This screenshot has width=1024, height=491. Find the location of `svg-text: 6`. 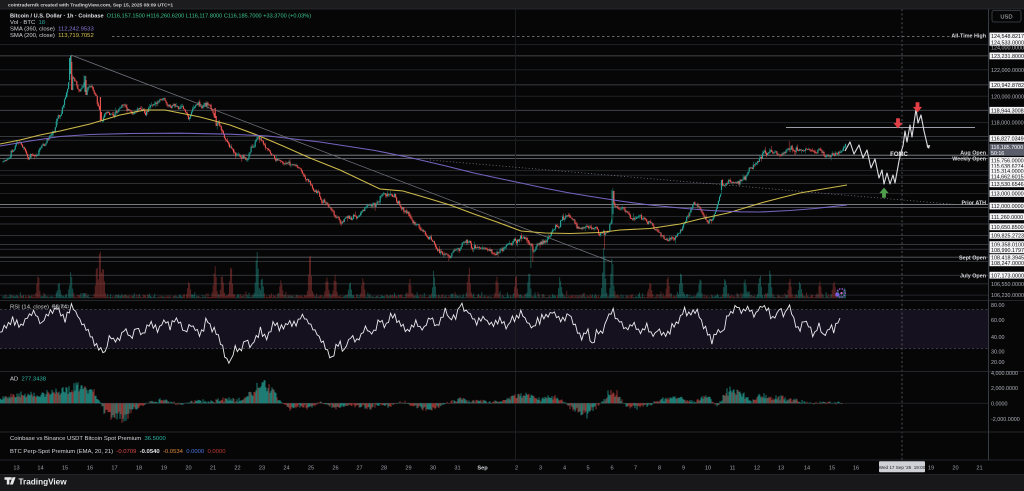

svg-text: 6 is located at coordinates (611, 469).